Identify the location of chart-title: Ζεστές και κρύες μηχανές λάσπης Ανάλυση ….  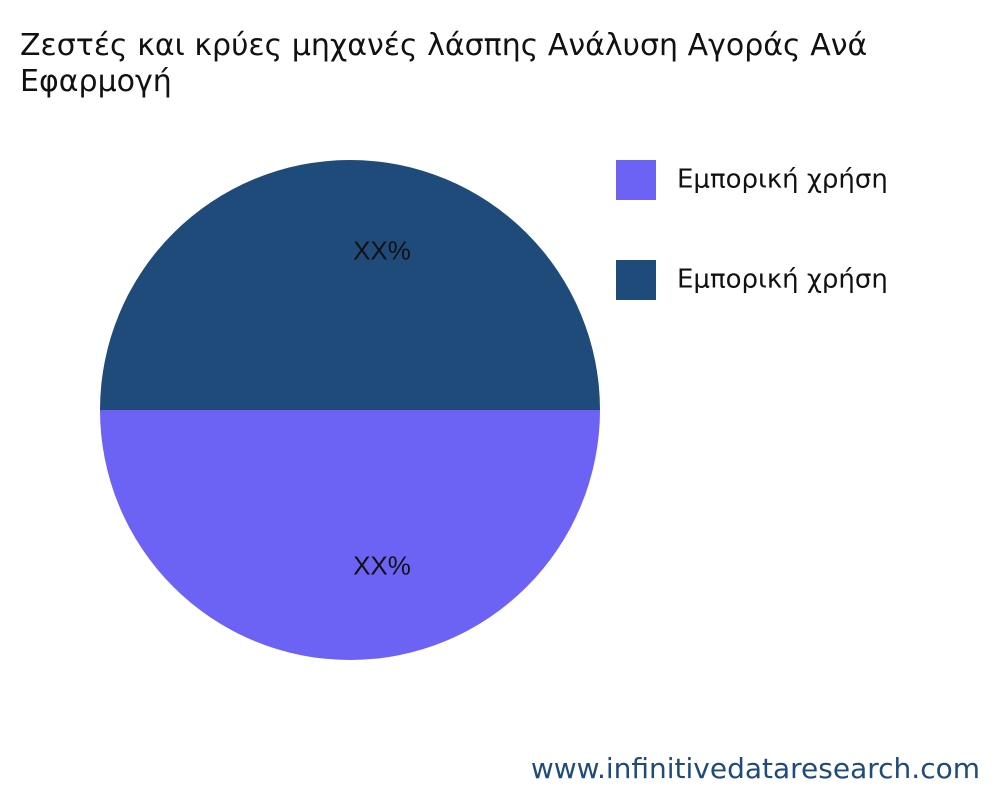
(507, 64).